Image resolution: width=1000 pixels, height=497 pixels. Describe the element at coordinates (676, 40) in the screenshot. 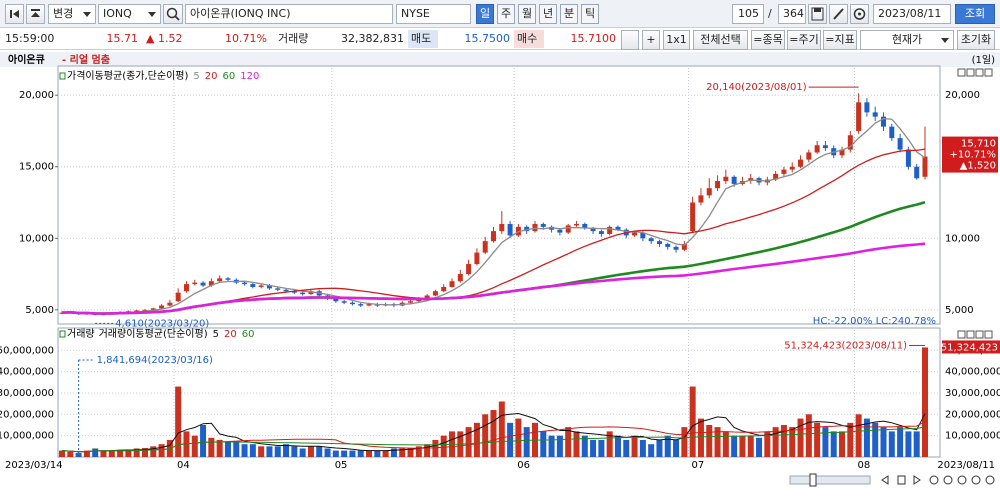

I see `layout-button: 1x1` at that location.